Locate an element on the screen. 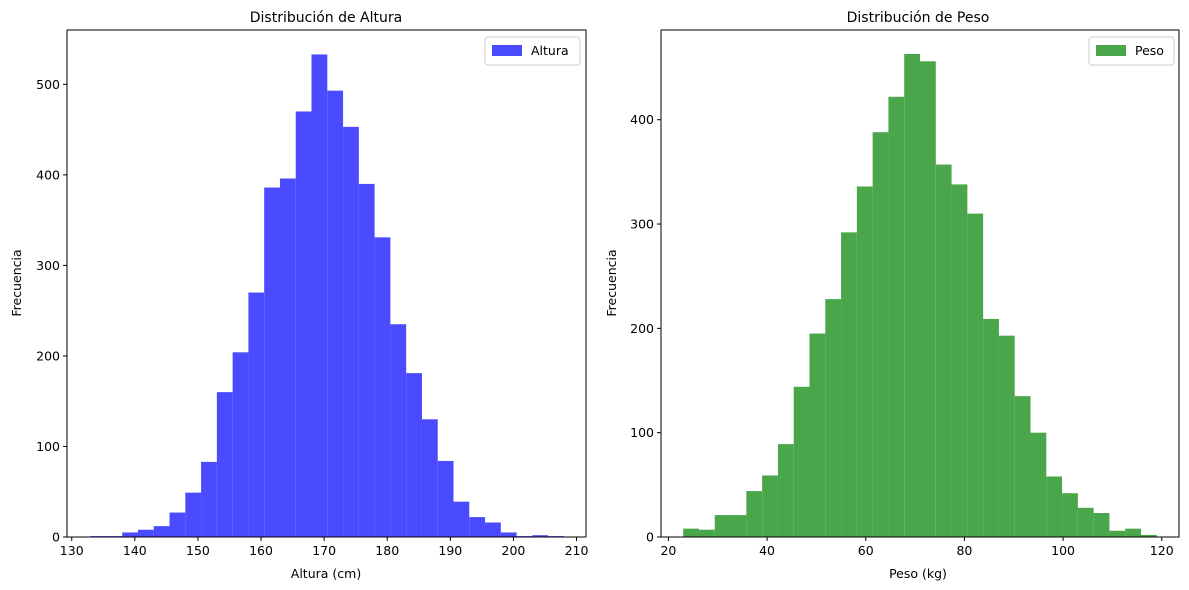 The width and height of the screenshot is (1189, 590). x-tick-label: 100 is located at coordinates (1063, 550).